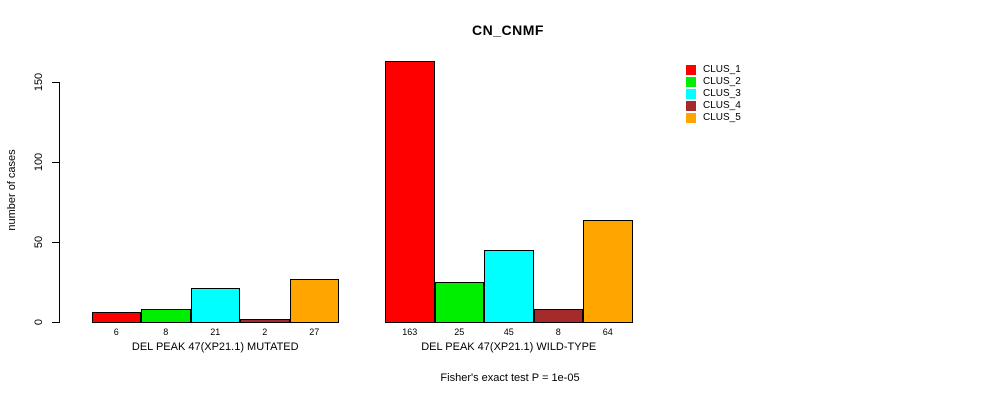 Image resolution: width=990 pixels, height=400 pixels. Describe the element at coordinates (59, 202) in the screenshot. I see `y-axis-line` at that location.